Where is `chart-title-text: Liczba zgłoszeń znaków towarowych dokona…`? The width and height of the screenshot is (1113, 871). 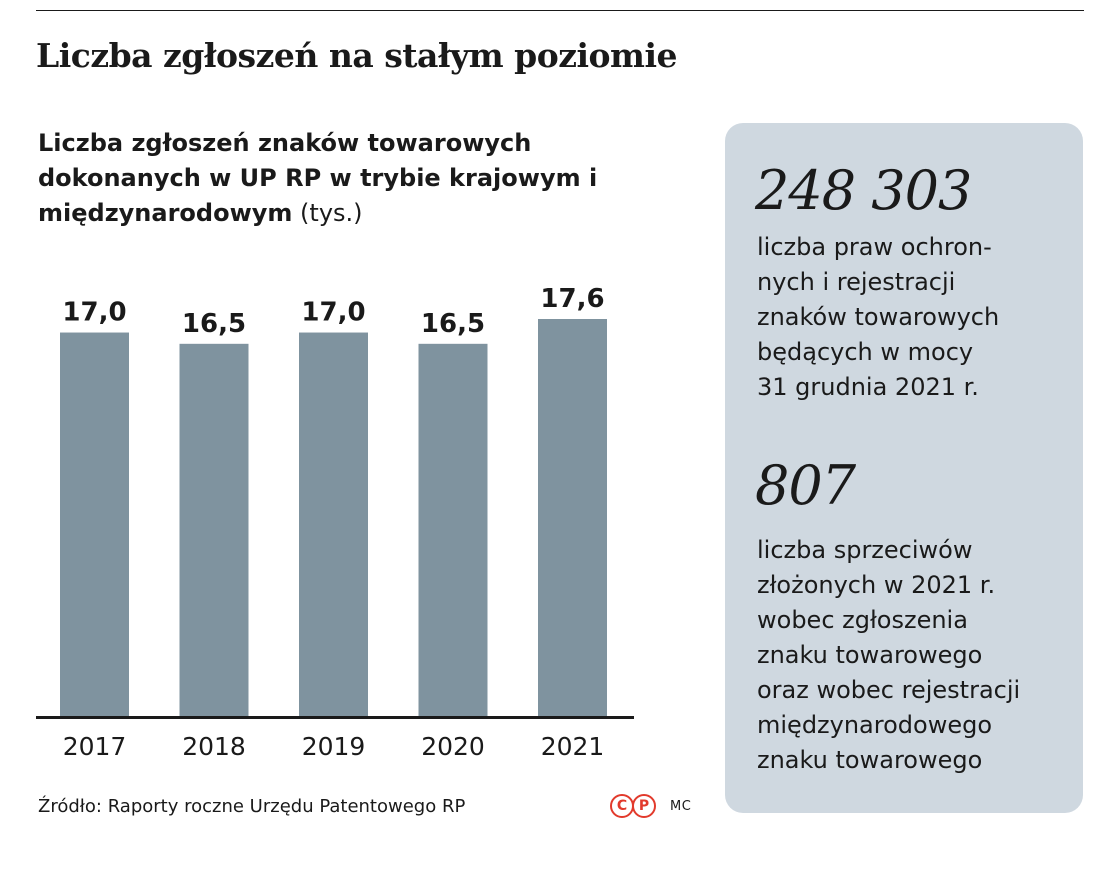
chart-title-text: Liczba zgłoszeń znaków towarowych dokona… is located at coordinates (318, 178).